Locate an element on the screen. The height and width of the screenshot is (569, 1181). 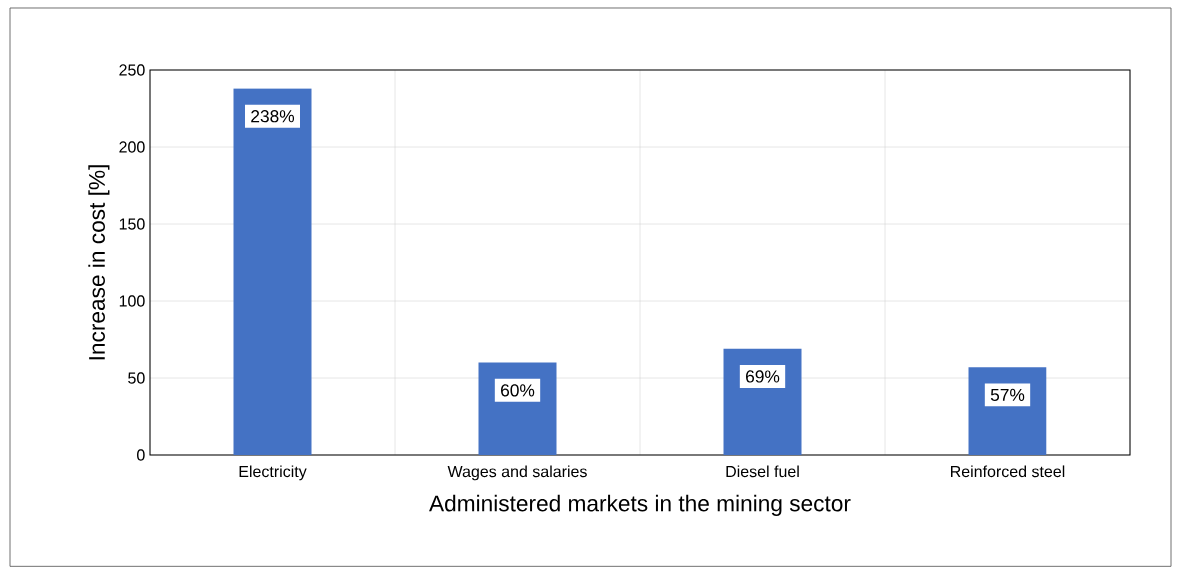
x-axis-title: Administered markets in the mining sector is located at coordinates (640, 505).